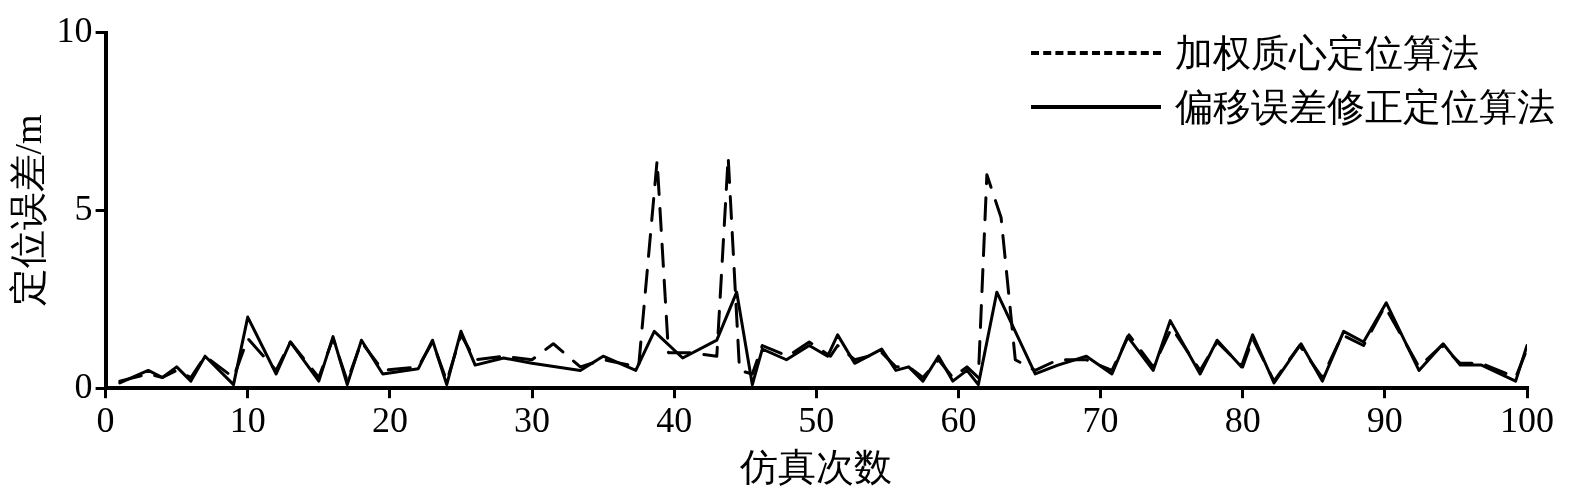  What do you see at coordinates (83, 207) in the screenshot?
I see `y-tick-label: 5` at bounding box center [83, 207].